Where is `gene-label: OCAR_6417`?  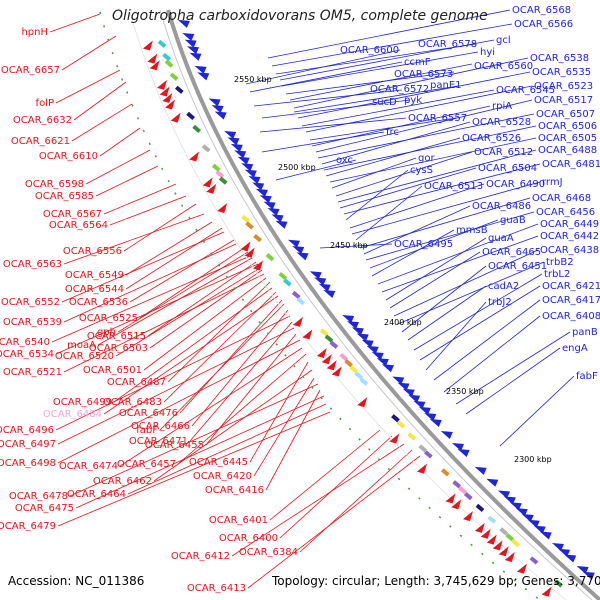 gene-label: OCAR_6417 is located at coordinates (571, 300).